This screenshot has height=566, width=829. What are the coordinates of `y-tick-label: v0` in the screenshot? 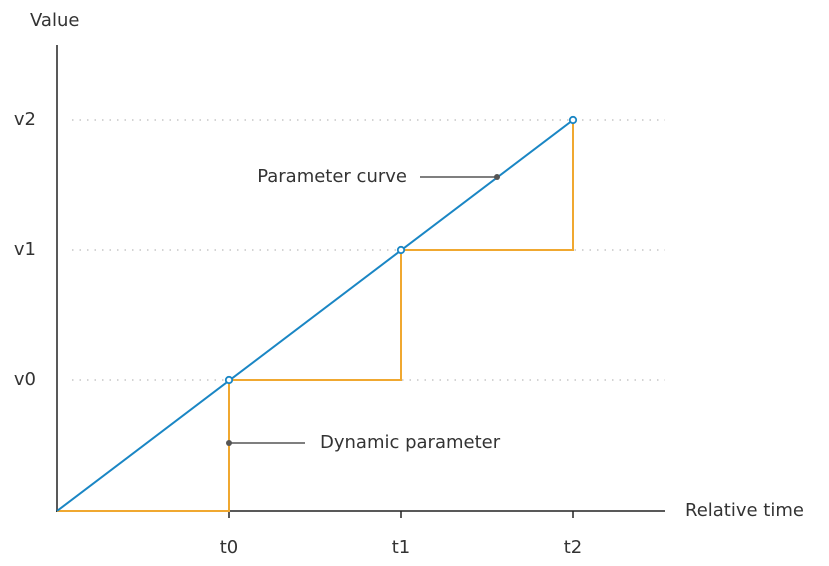 It's located at (25, 379).